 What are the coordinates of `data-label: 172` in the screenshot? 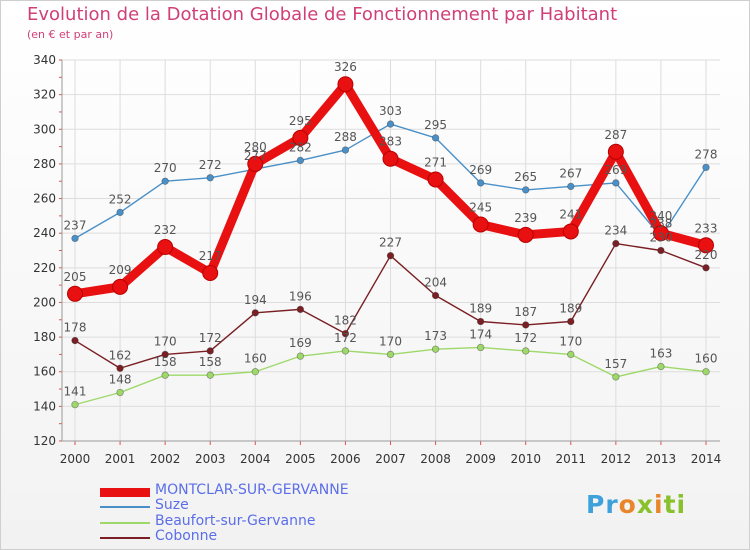 It's located at (210, 338).